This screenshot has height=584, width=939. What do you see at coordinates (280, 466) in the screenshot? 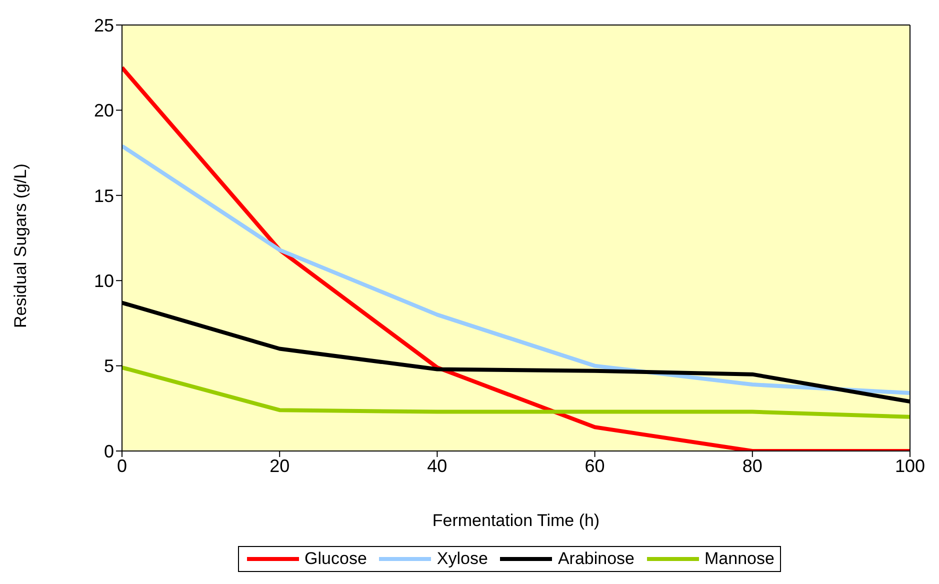
I see `x-tick-label: 20` at bounding box center [280, 466].